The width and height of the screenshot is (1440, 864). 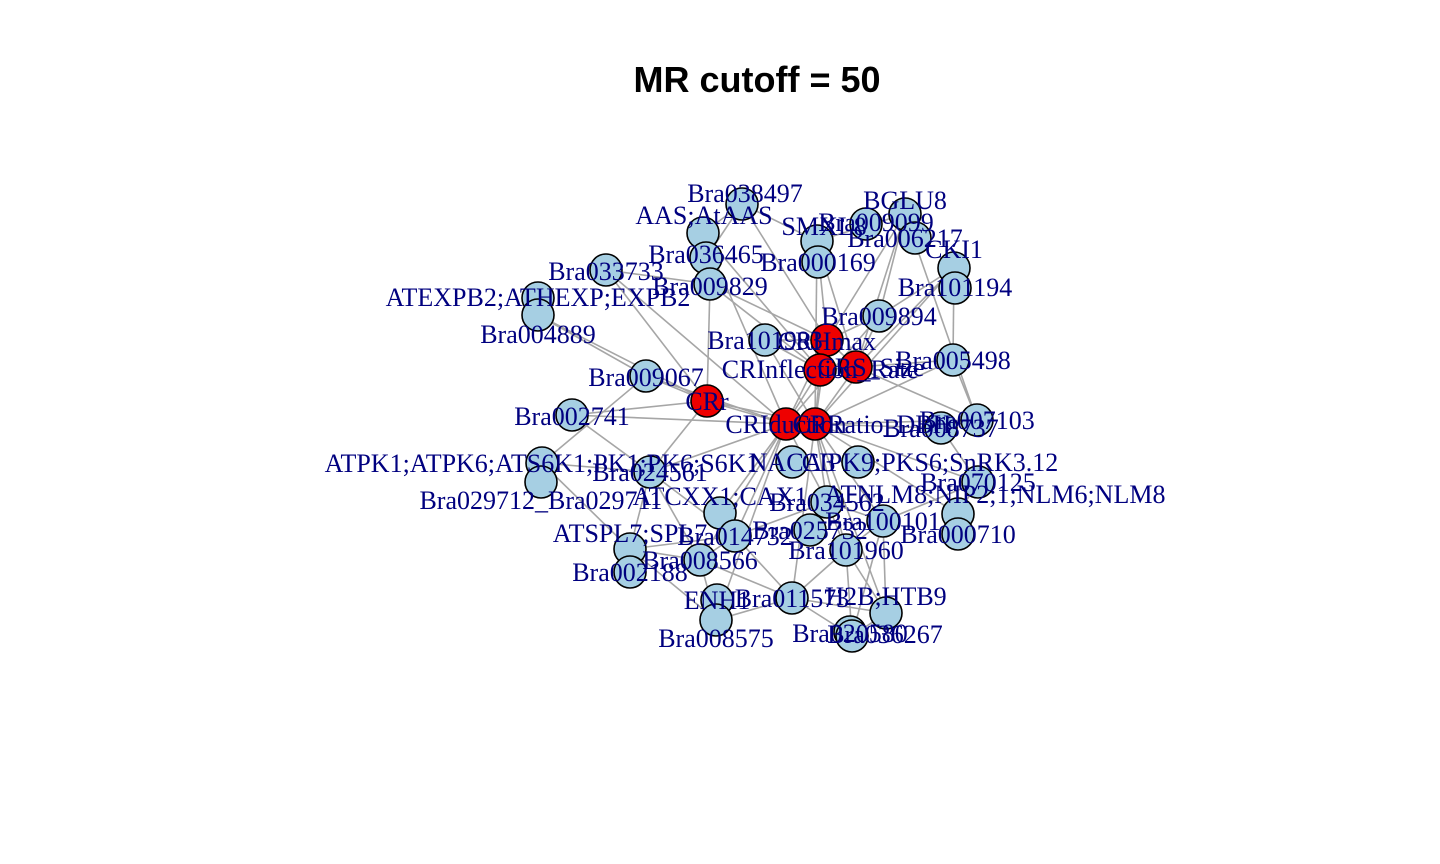 I want to click on node-label-Bra009099: Bra009099, so click(x=876, y=222).